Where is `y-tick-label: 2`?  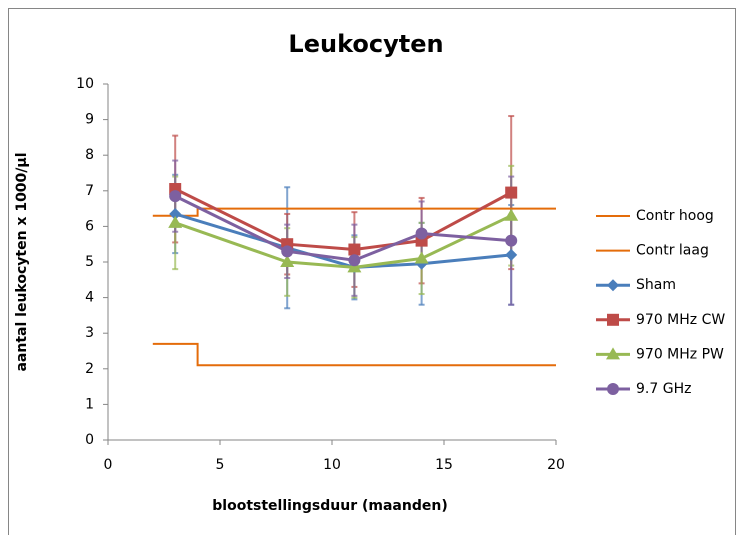
y-tick-label: 2 is located at coordinates (89, 369).